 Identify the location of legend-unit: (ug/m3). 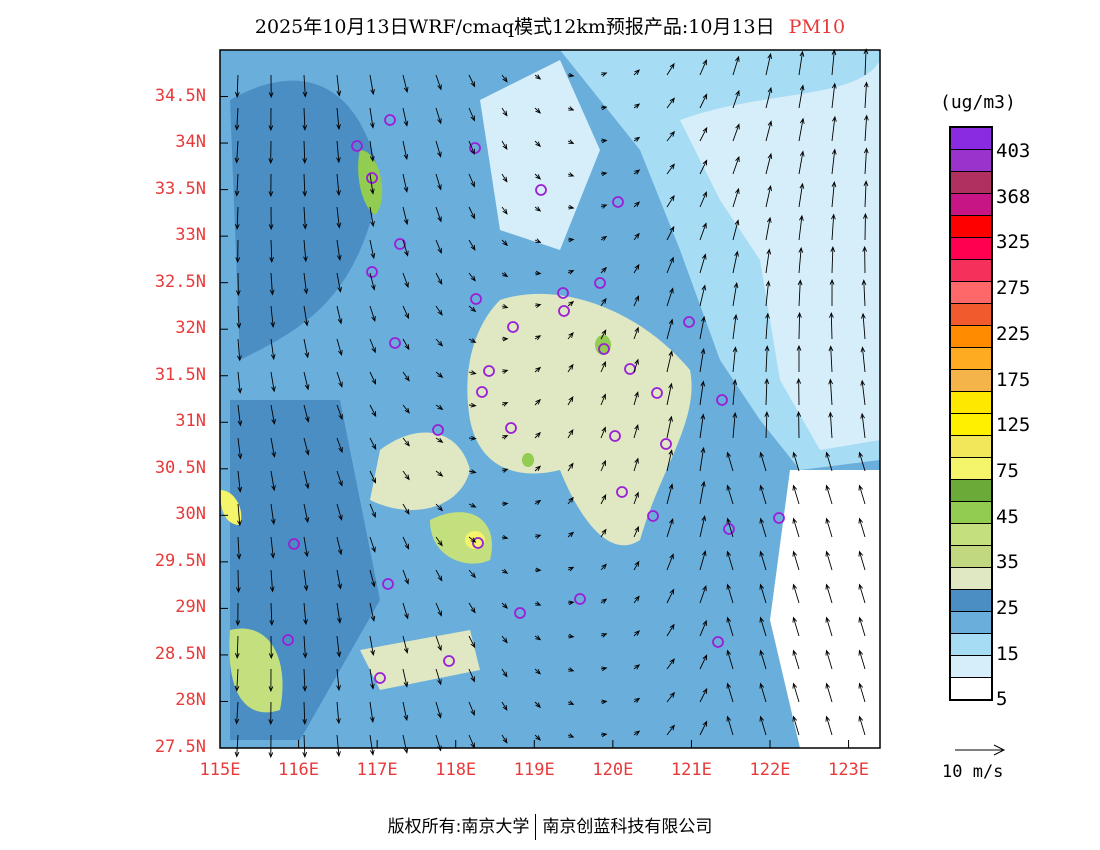
(978, 102).